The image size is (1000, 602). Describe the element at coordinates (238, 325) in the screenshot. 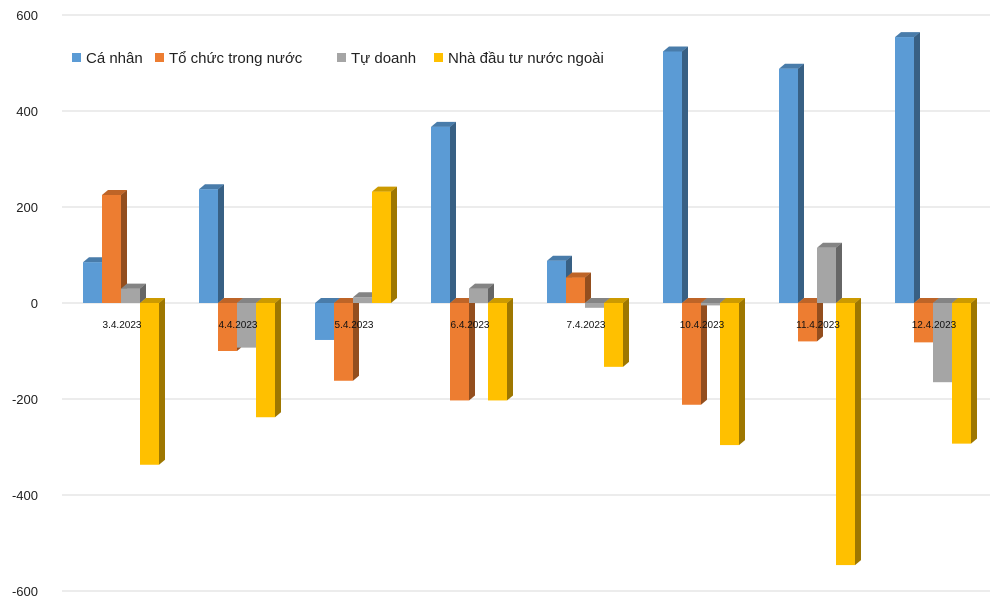

I see `category-label: 4.4.2023` at that location.